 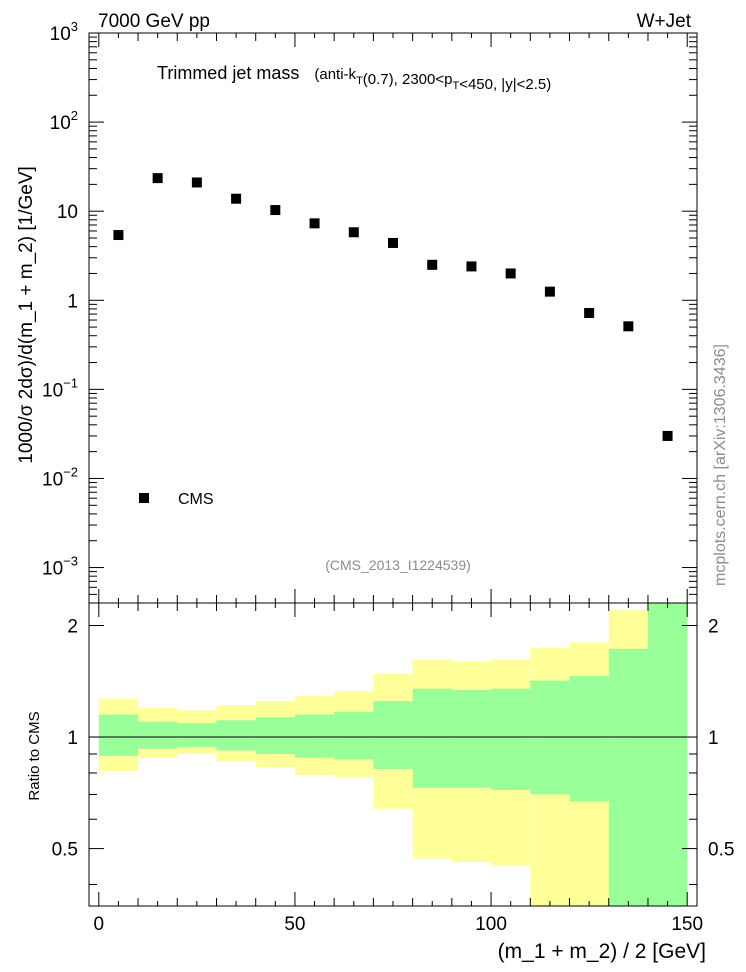 What do you see at coordinates (713, 738) in the screenshot?
I see `ratio-y-tick-label-right: 1` at bounding box center [713, 738].